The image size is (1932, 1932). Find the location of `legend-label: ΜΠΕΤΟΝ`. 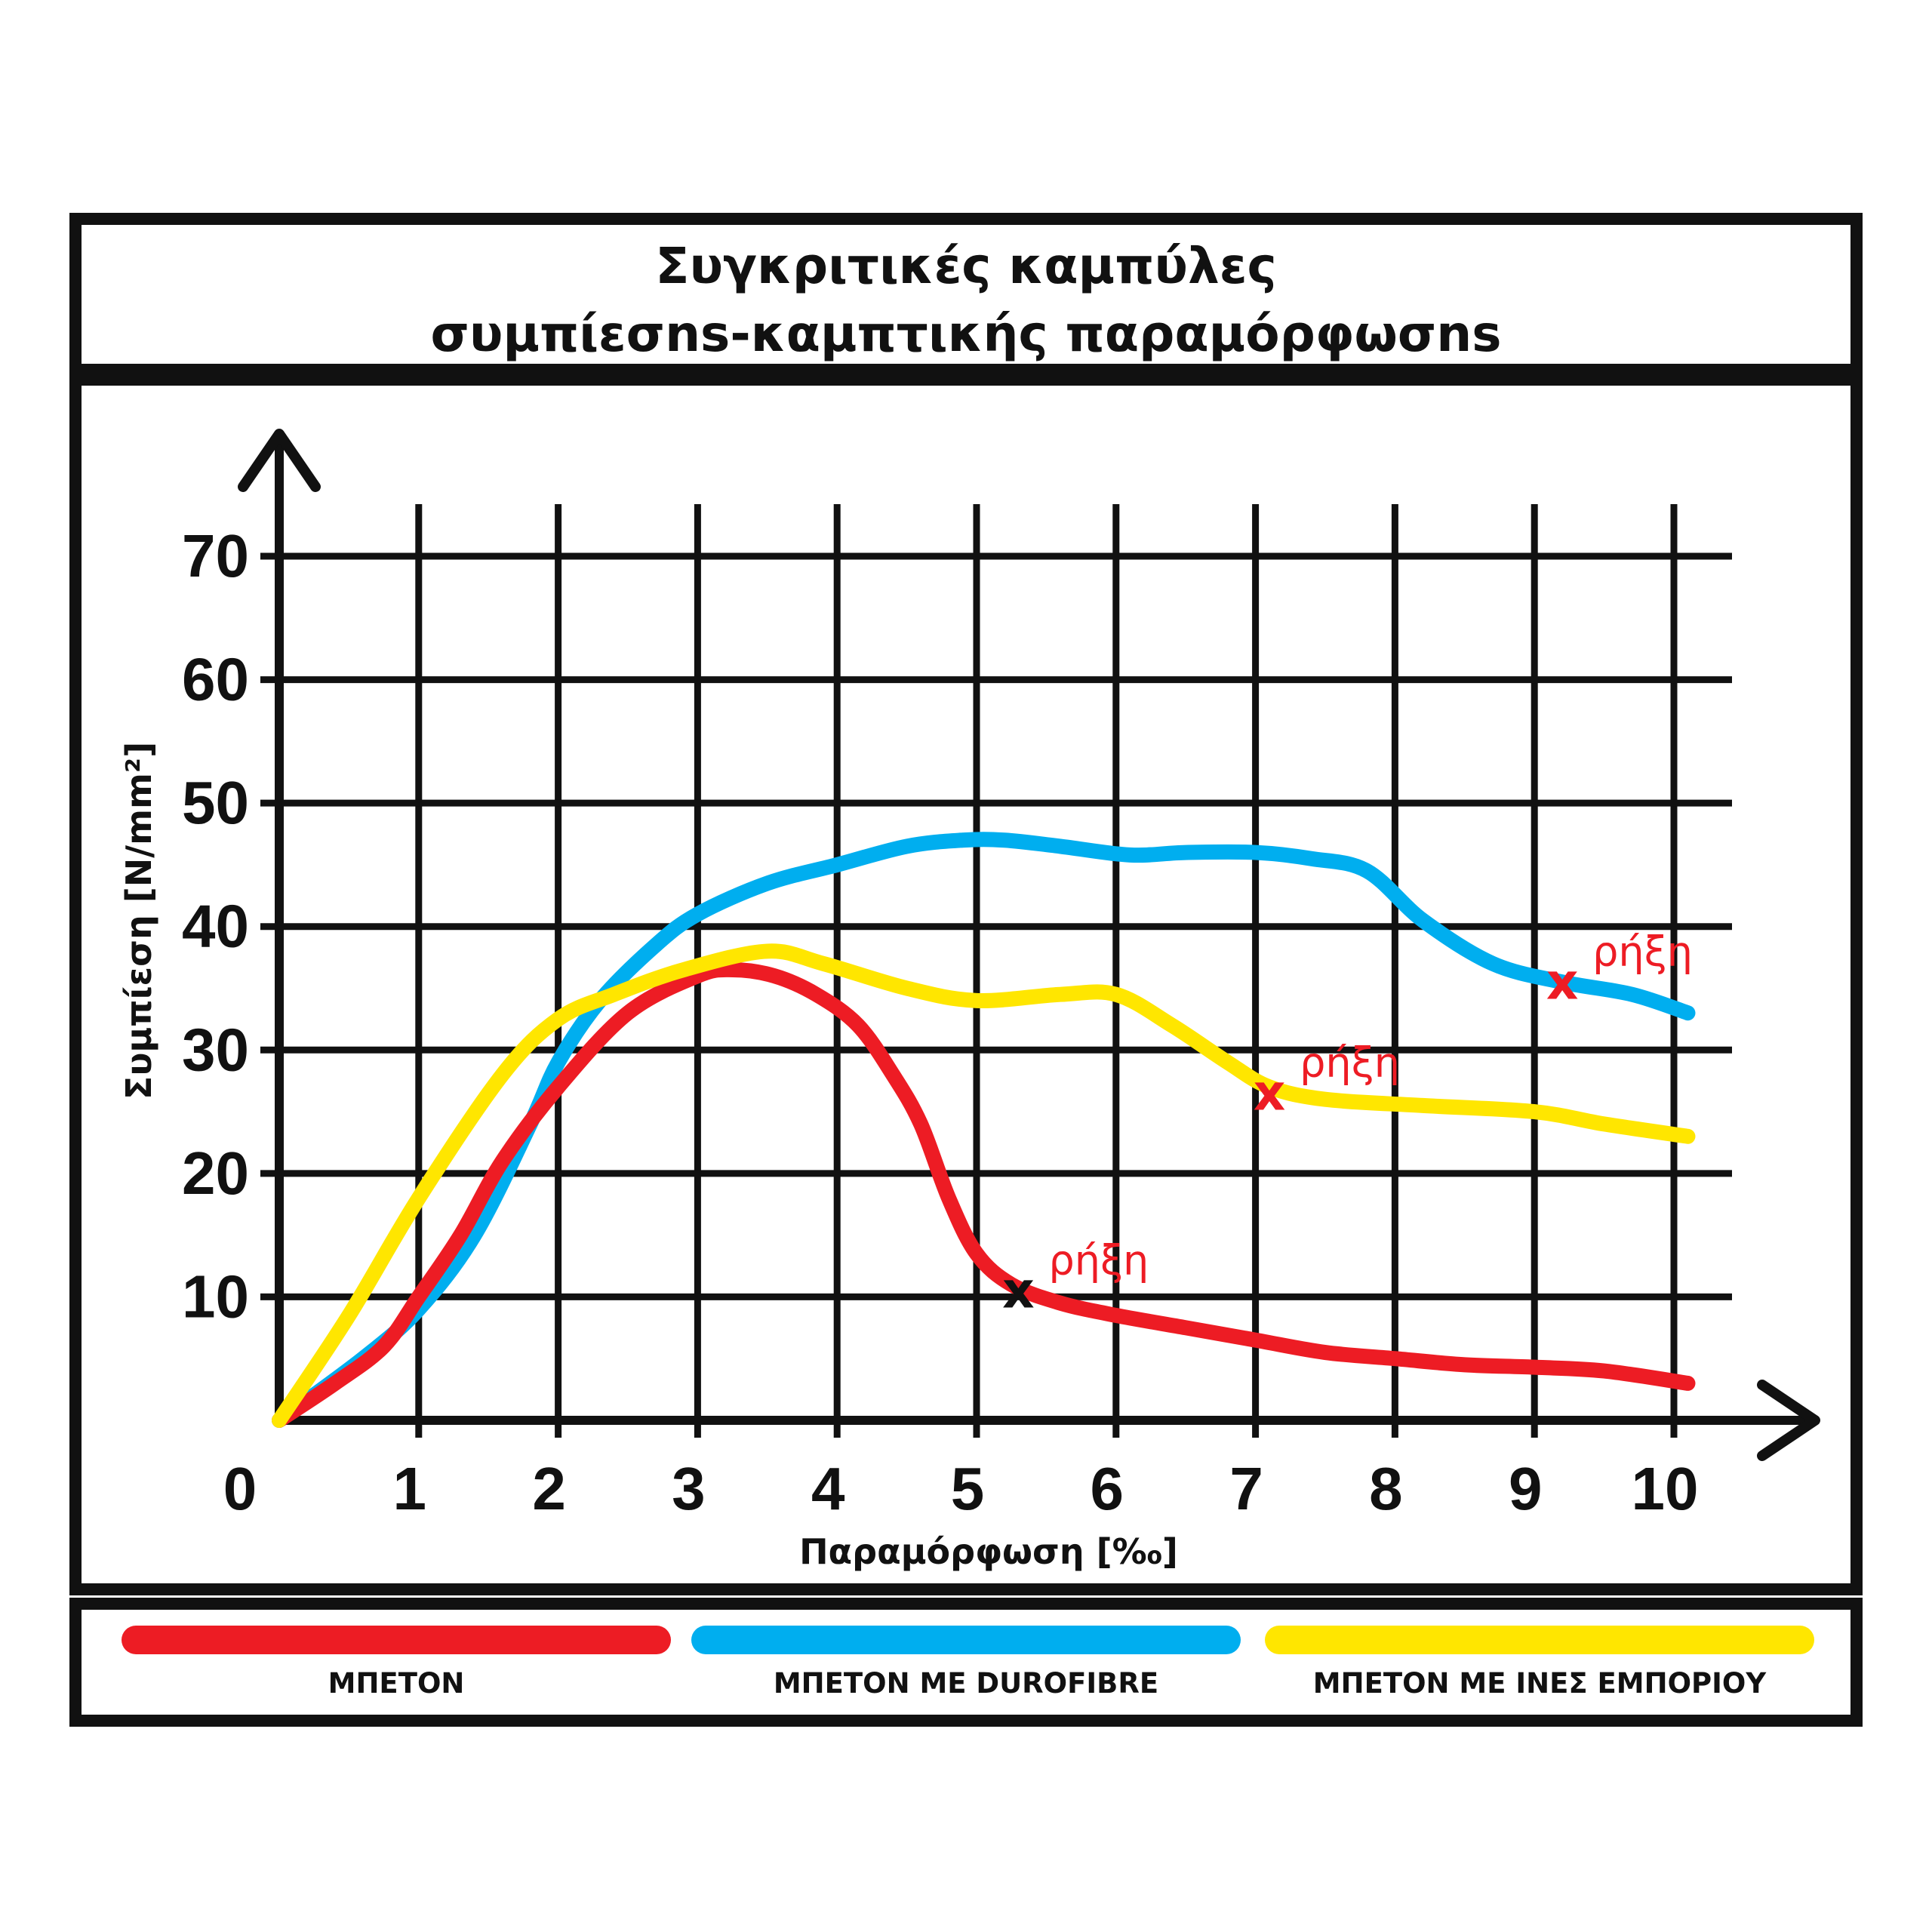

legend-label: ΜΠΕΤΟΝ is located at coordinates (396, 1683).